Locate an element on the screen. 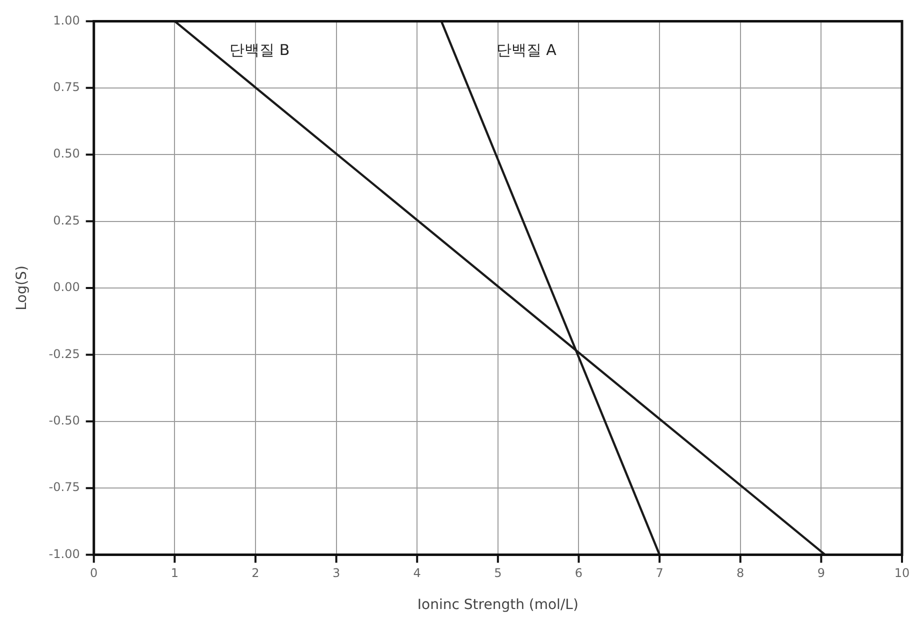 The width and height of the screenshot is (924, 626). x-tick-label: 5 is located at coordinates (498, 573).